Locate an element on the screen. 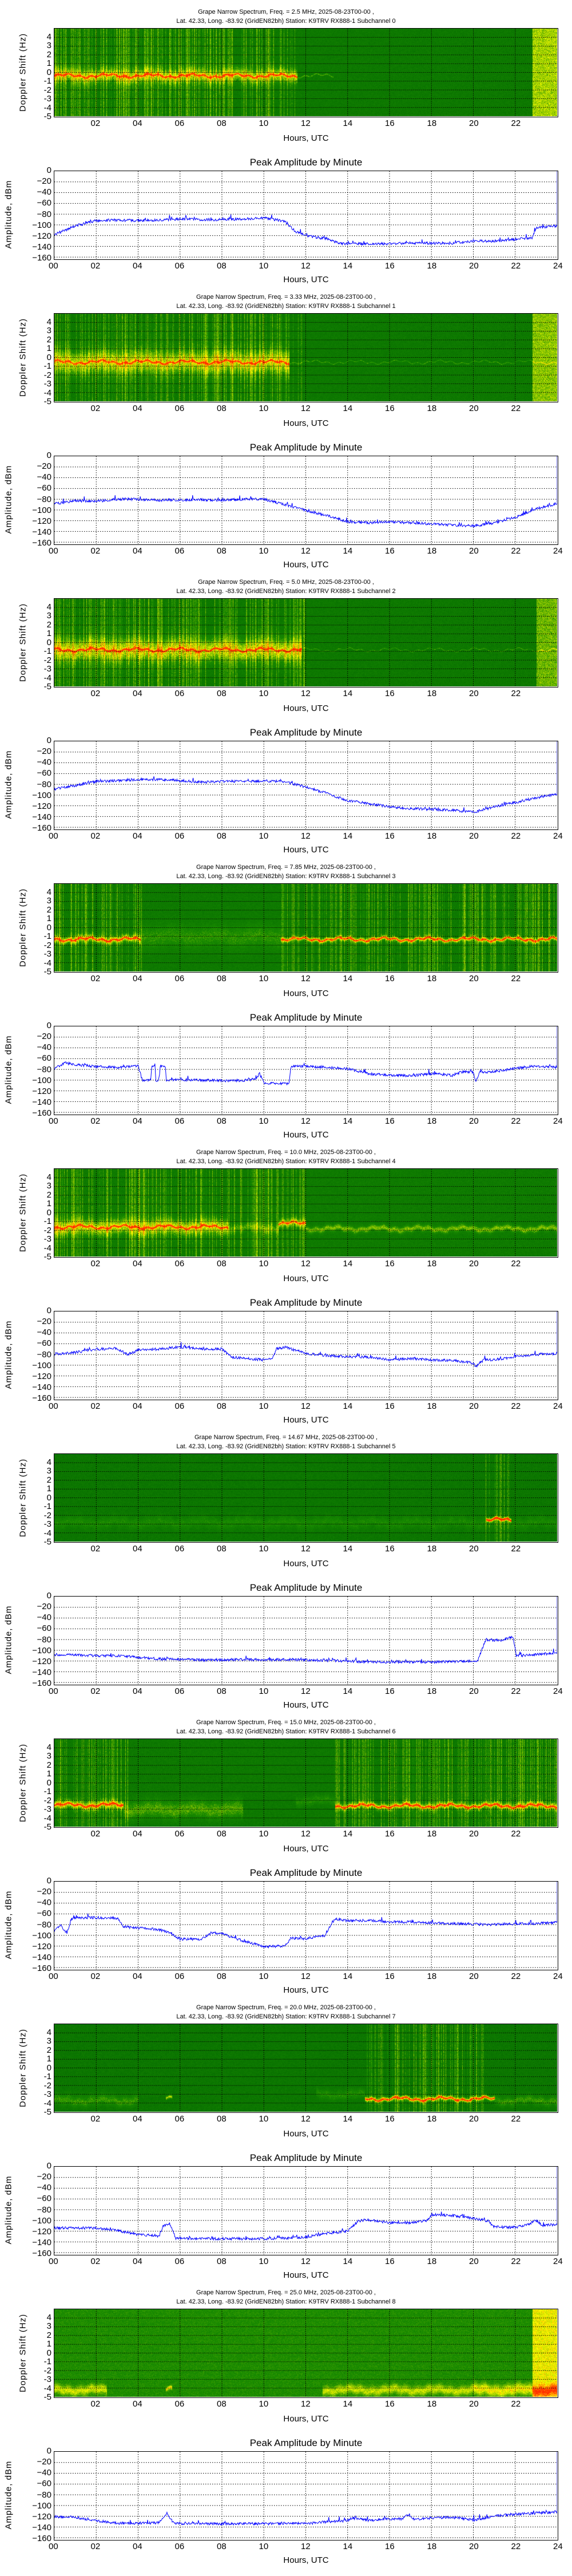 Image resolution: width=572 pixels, height=2576 pixels. spectrogram-grid is located at coordinates (305, 1213).